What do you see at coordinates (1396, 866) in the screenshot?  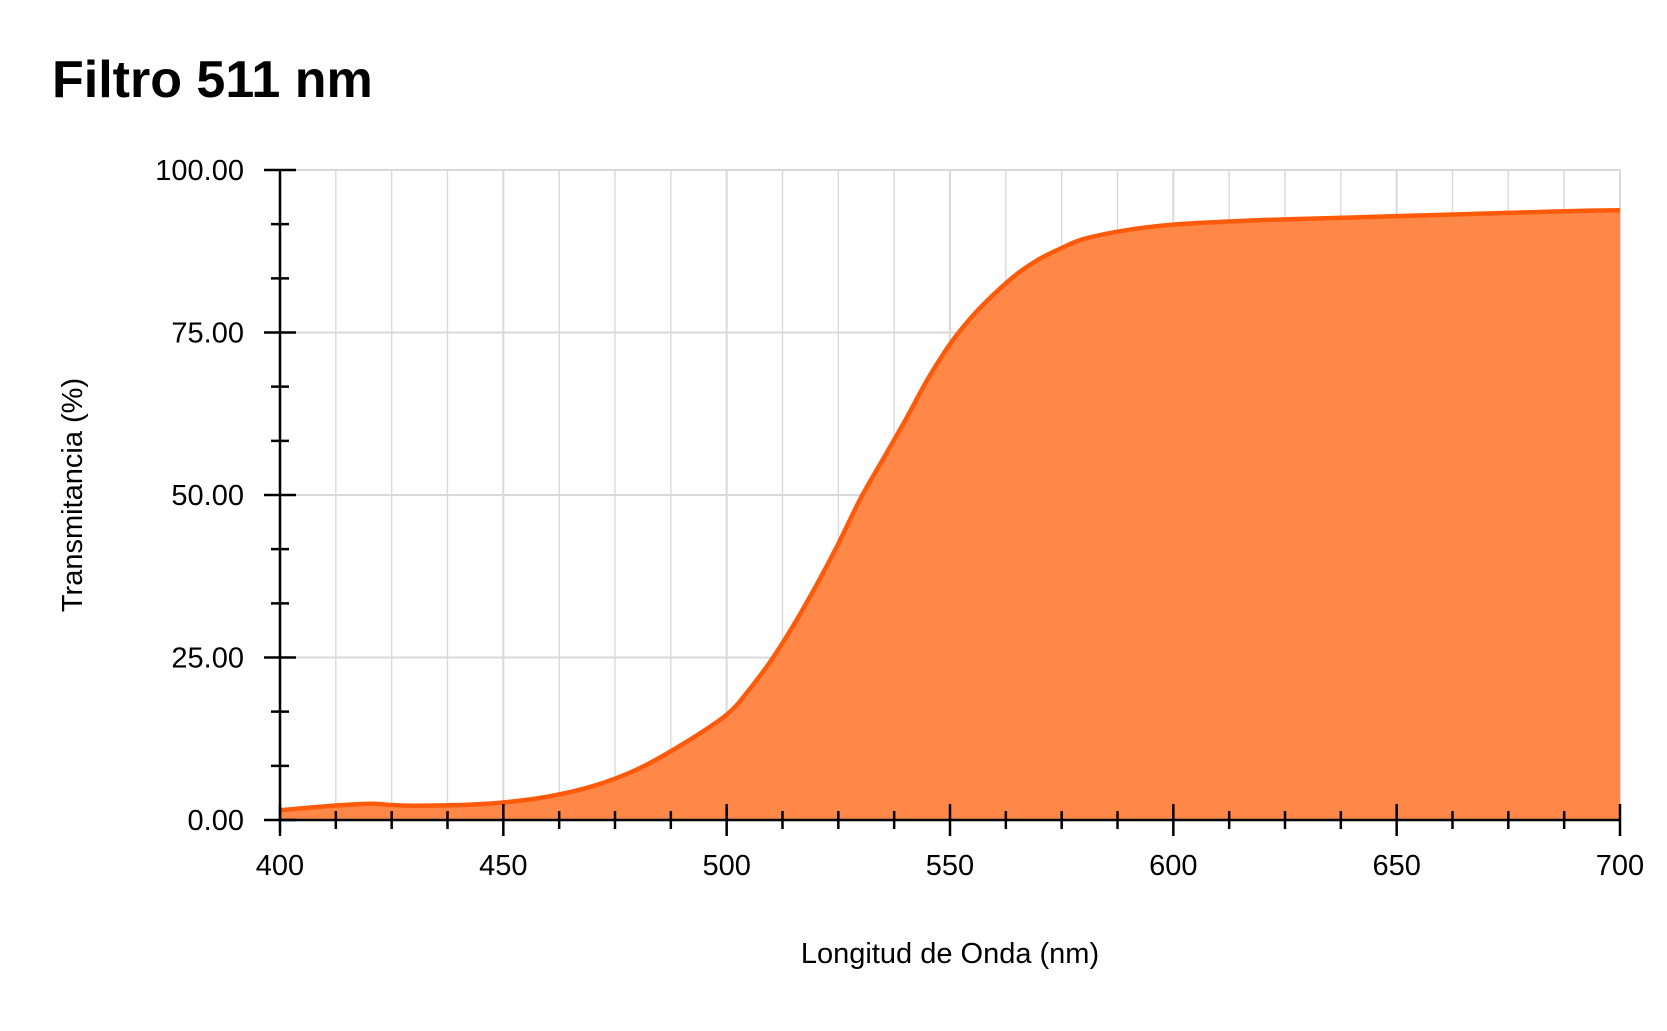 I see `x-tick-label: 650` at bounding box center [1396, 866].